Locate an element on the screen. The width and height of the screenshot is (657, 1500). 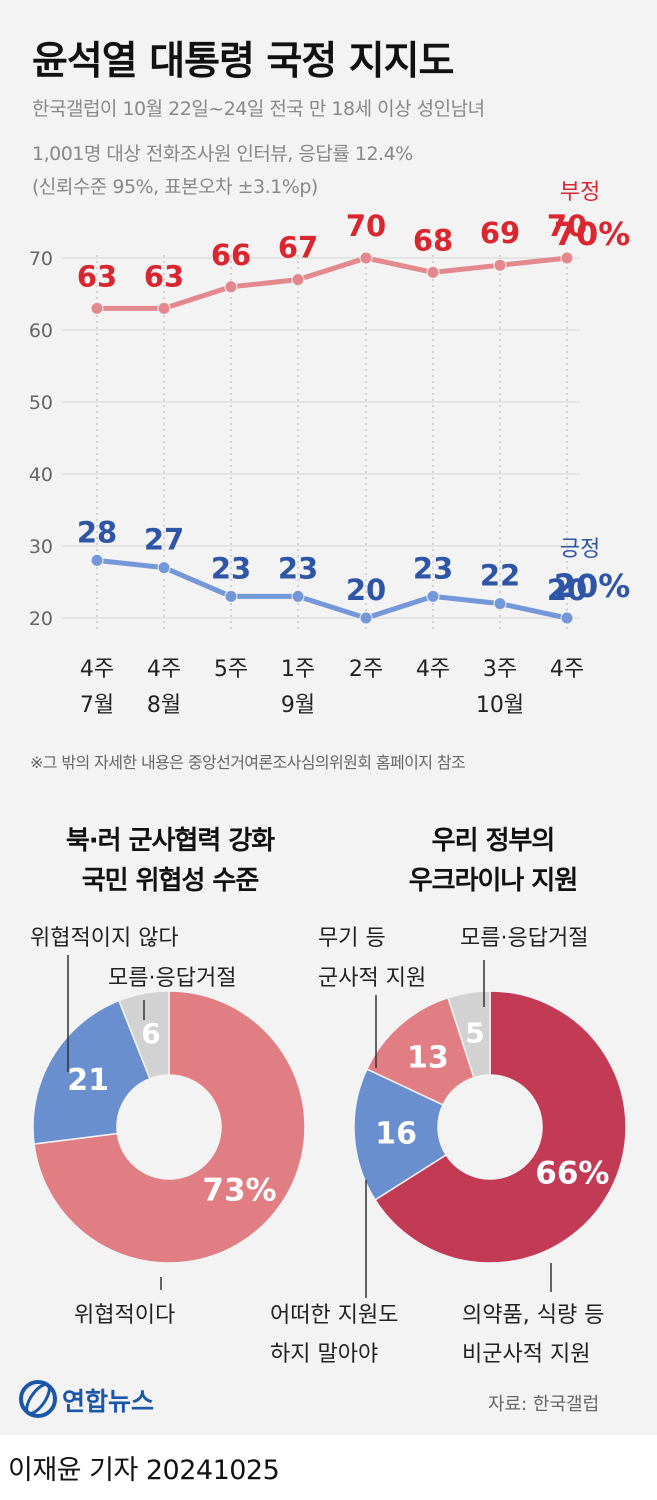
subtitle-line-2: 1,001명 대상 전화조사원 인터뷰, 응답률 12.4% is located at coordinates (222, 154).